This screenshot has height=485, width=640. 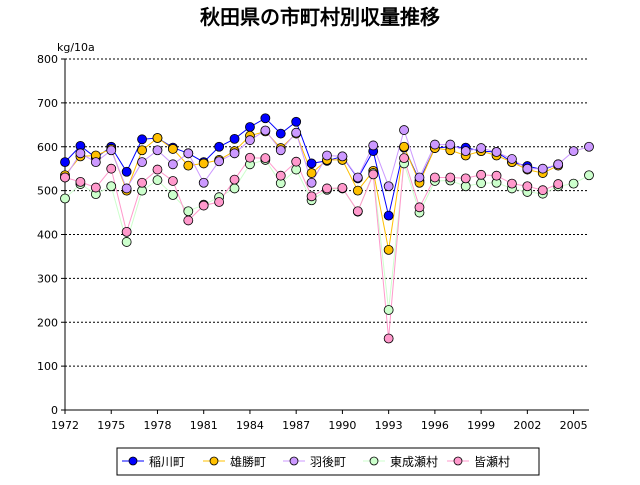 What do you see at coordinates (54, 410) in the screenshot?
I see `y-tick-label: 0` at bounding box center [54, 410].